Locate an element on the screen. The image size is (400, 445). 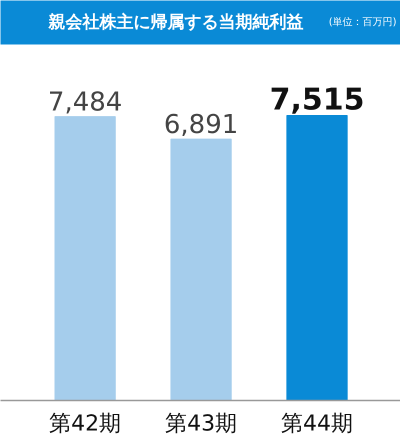
chart-title: 親会社株主に帰属する当期純利益 is located at coordinates (176, 22).